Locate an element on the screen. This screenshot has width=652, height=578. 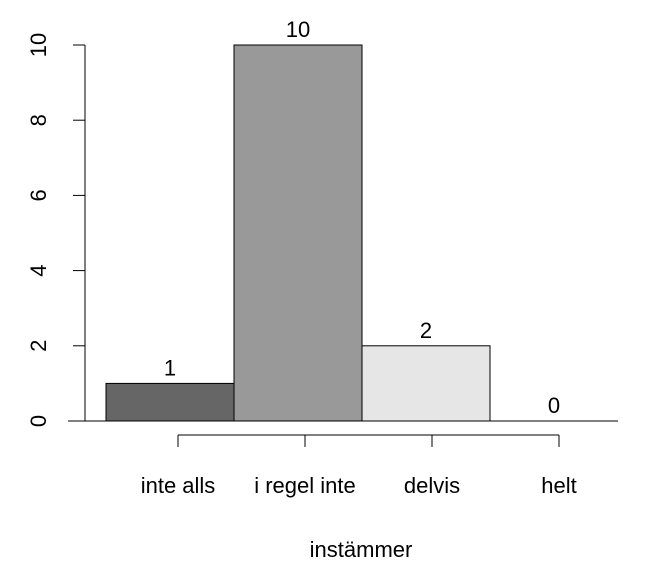
bar-value-label: 2 is located at coordinates (426, 330).